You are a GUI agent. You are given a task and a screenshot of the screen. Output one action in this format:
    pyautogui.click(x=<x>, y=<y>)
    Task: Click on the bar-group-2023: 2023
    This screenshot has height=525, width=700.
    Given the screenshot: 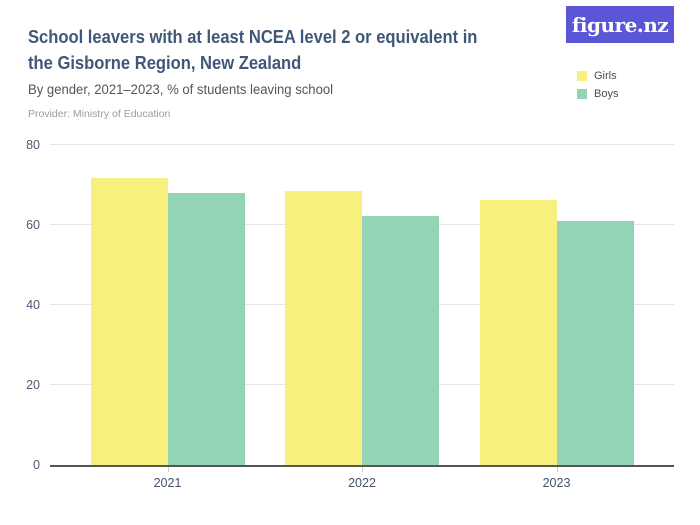 What is the action you would take?
    pyautogui.click(x=556, y=317)
    